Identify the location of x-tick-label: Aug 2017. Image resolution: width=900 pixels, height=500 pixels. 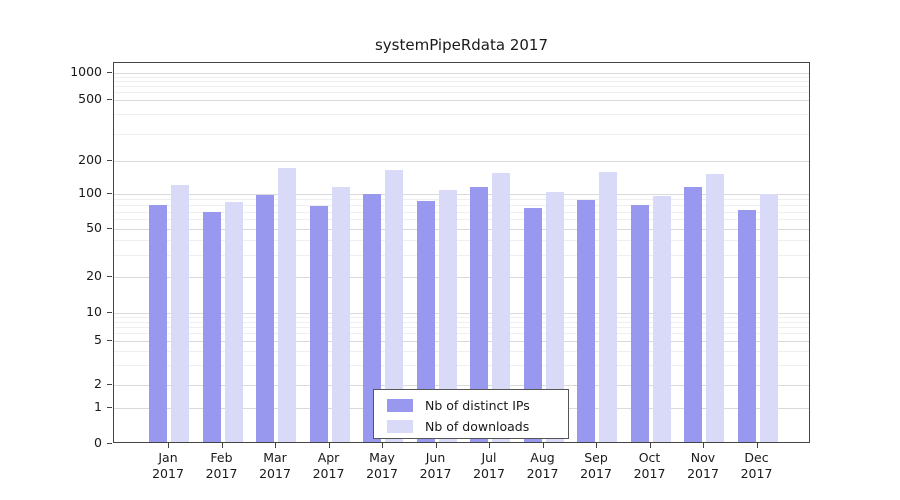
(543, 466).